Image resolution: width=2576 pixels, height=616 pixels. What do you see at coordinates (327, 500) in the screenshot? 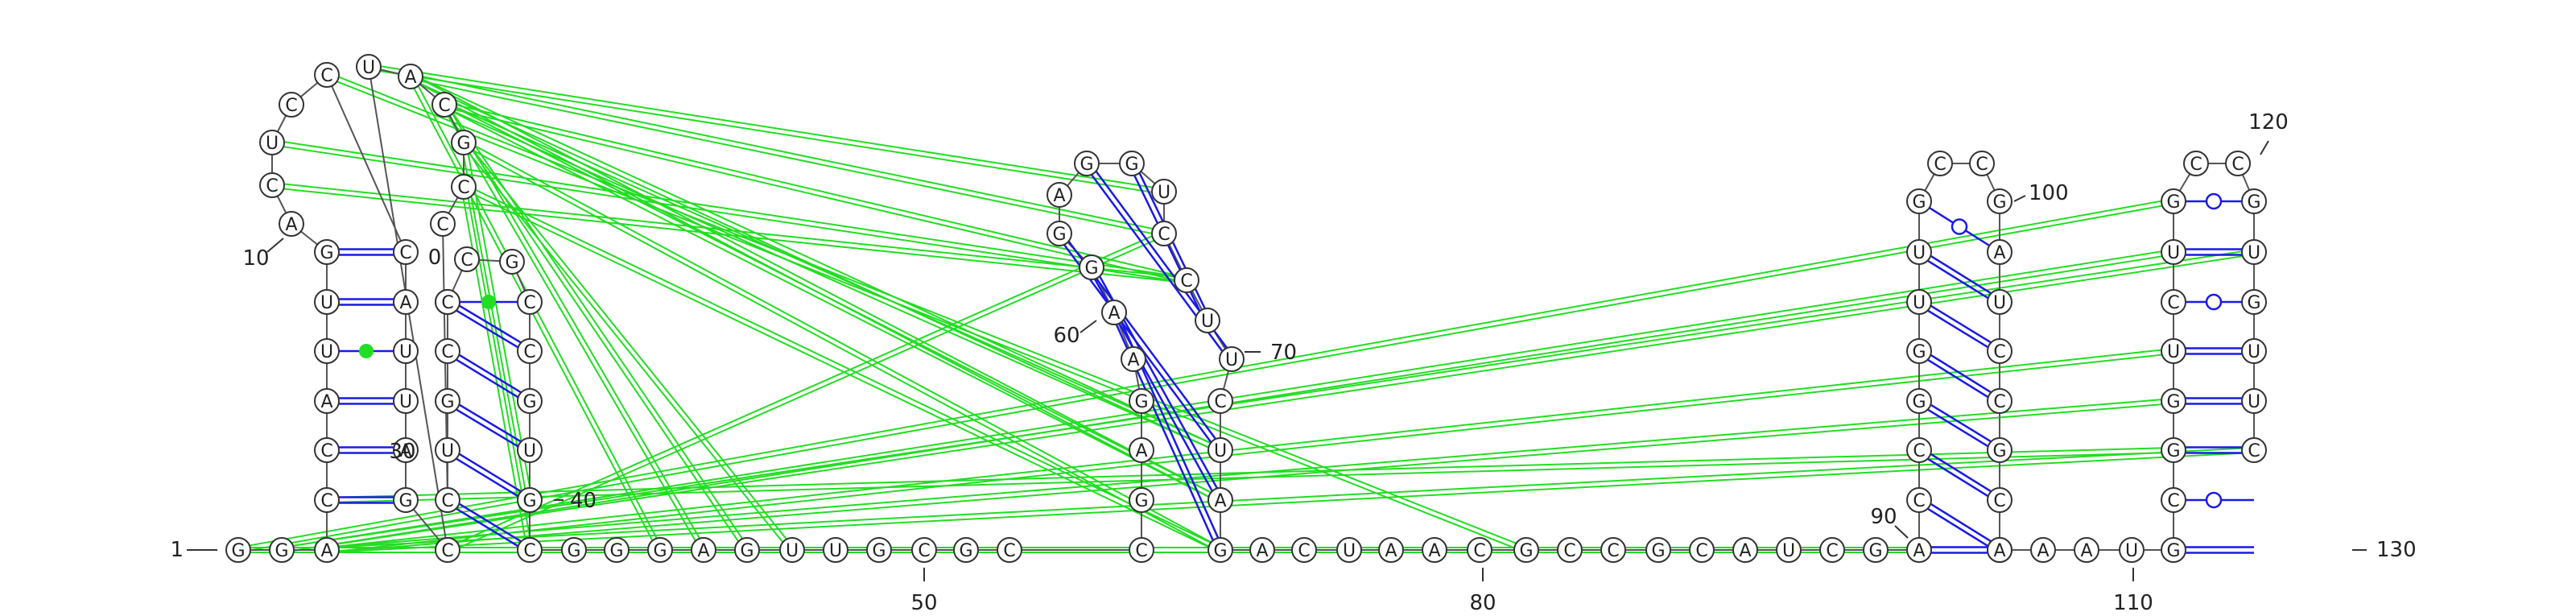
I see `nucleotide-4: C` at bounding box center [327, 500].